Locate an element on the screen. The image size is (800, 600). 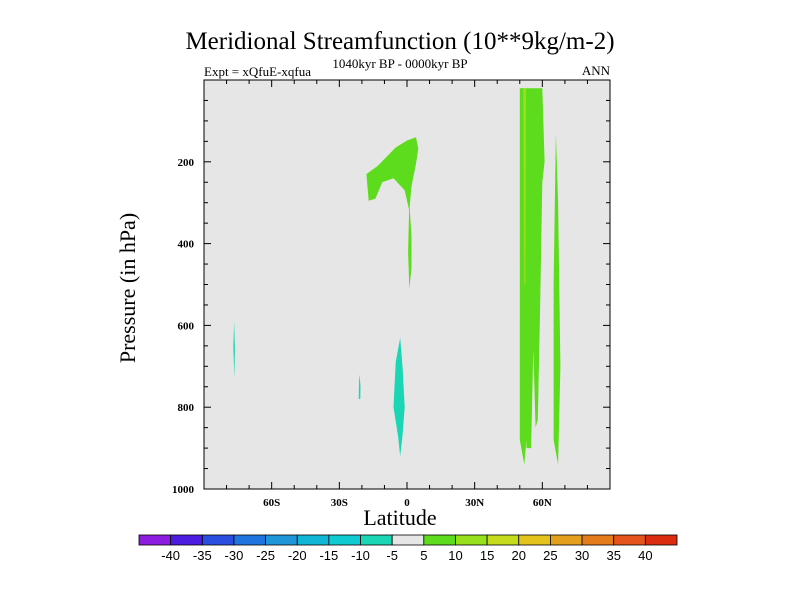
x-tick-label: 30N is located at coordinates (474, 503).